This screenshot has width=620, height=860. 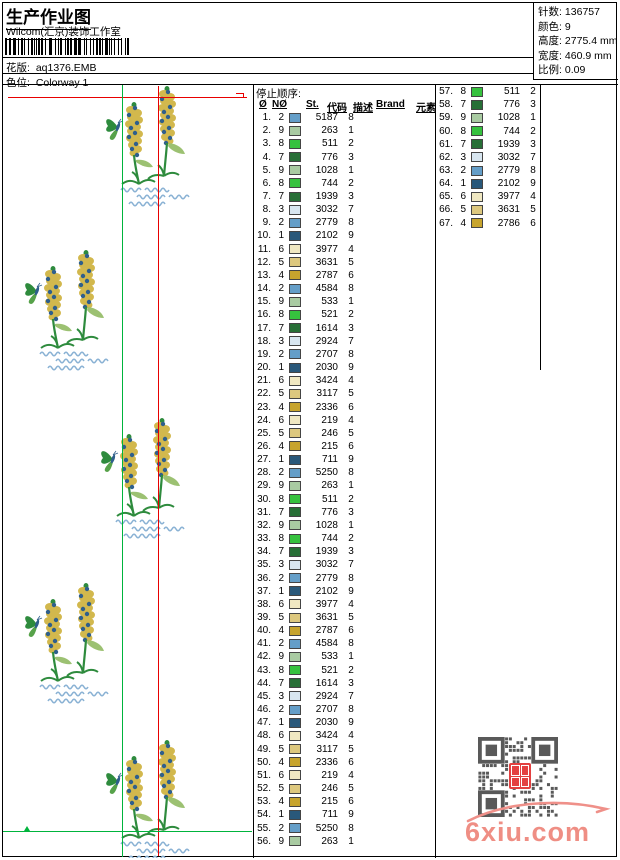 What do you see at coordinates (308, 144) in the screenshot?
I see `stop-row: 3. 8 511 2` at bounding box center [308, 144].